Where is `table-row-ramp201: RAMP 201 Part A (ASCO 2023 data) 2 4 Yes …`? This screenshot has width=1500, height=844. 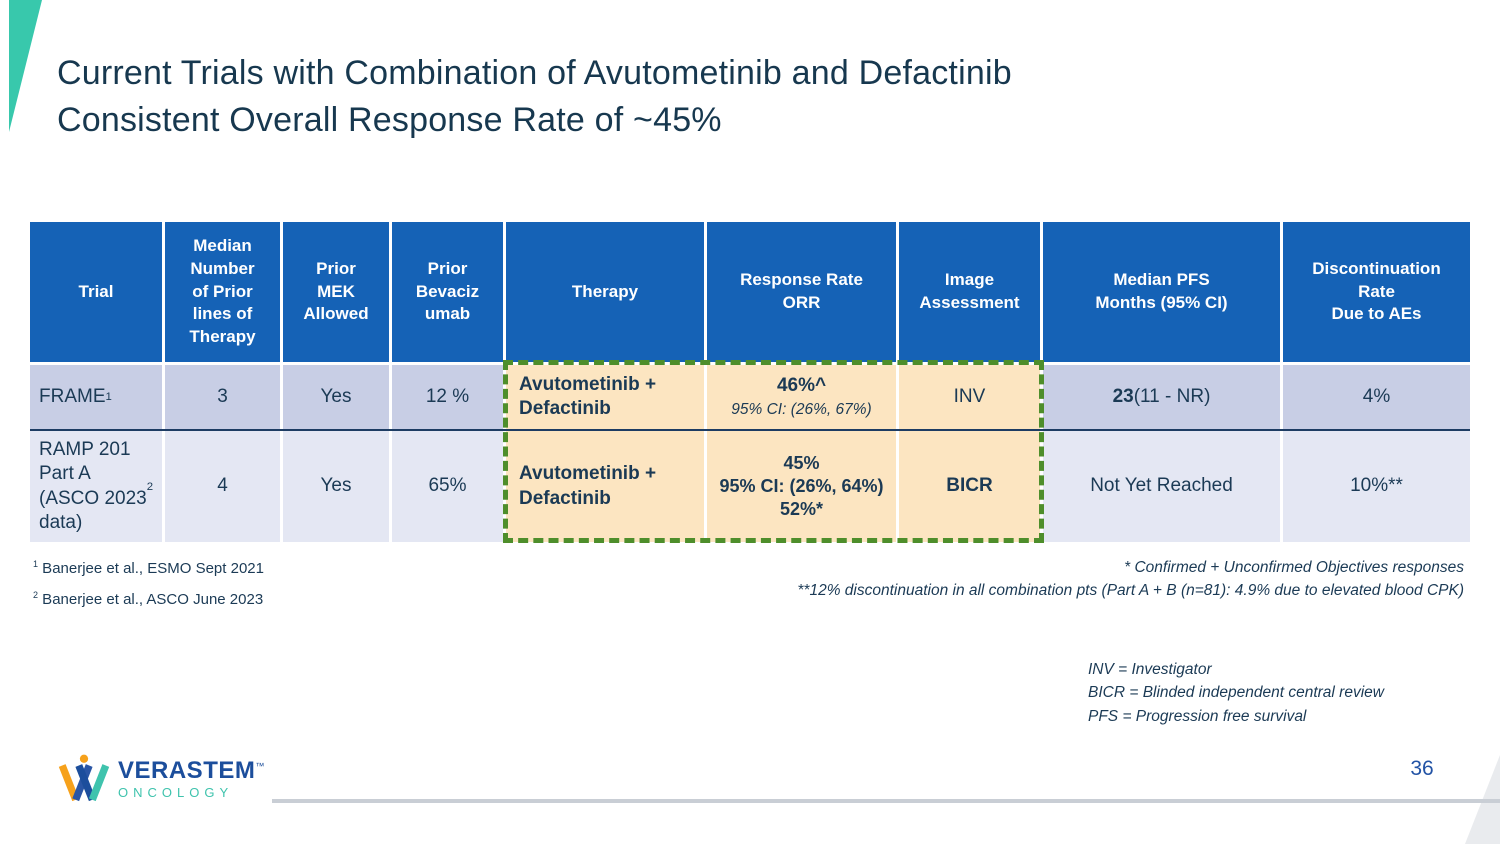
table-row-ramp201: RAMP 201 Part A (ASCO 2023 data) 2 4 Yes … is located at coordinates (750, 486).